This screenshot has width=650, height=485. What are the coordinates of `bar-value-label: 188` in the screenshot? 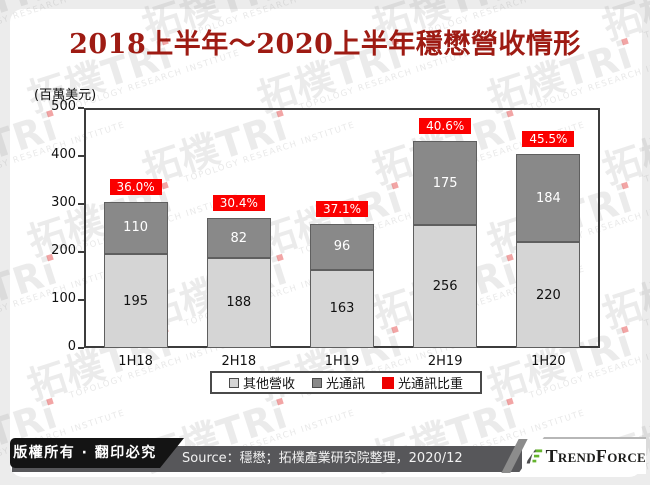 It's located at (239, 303).